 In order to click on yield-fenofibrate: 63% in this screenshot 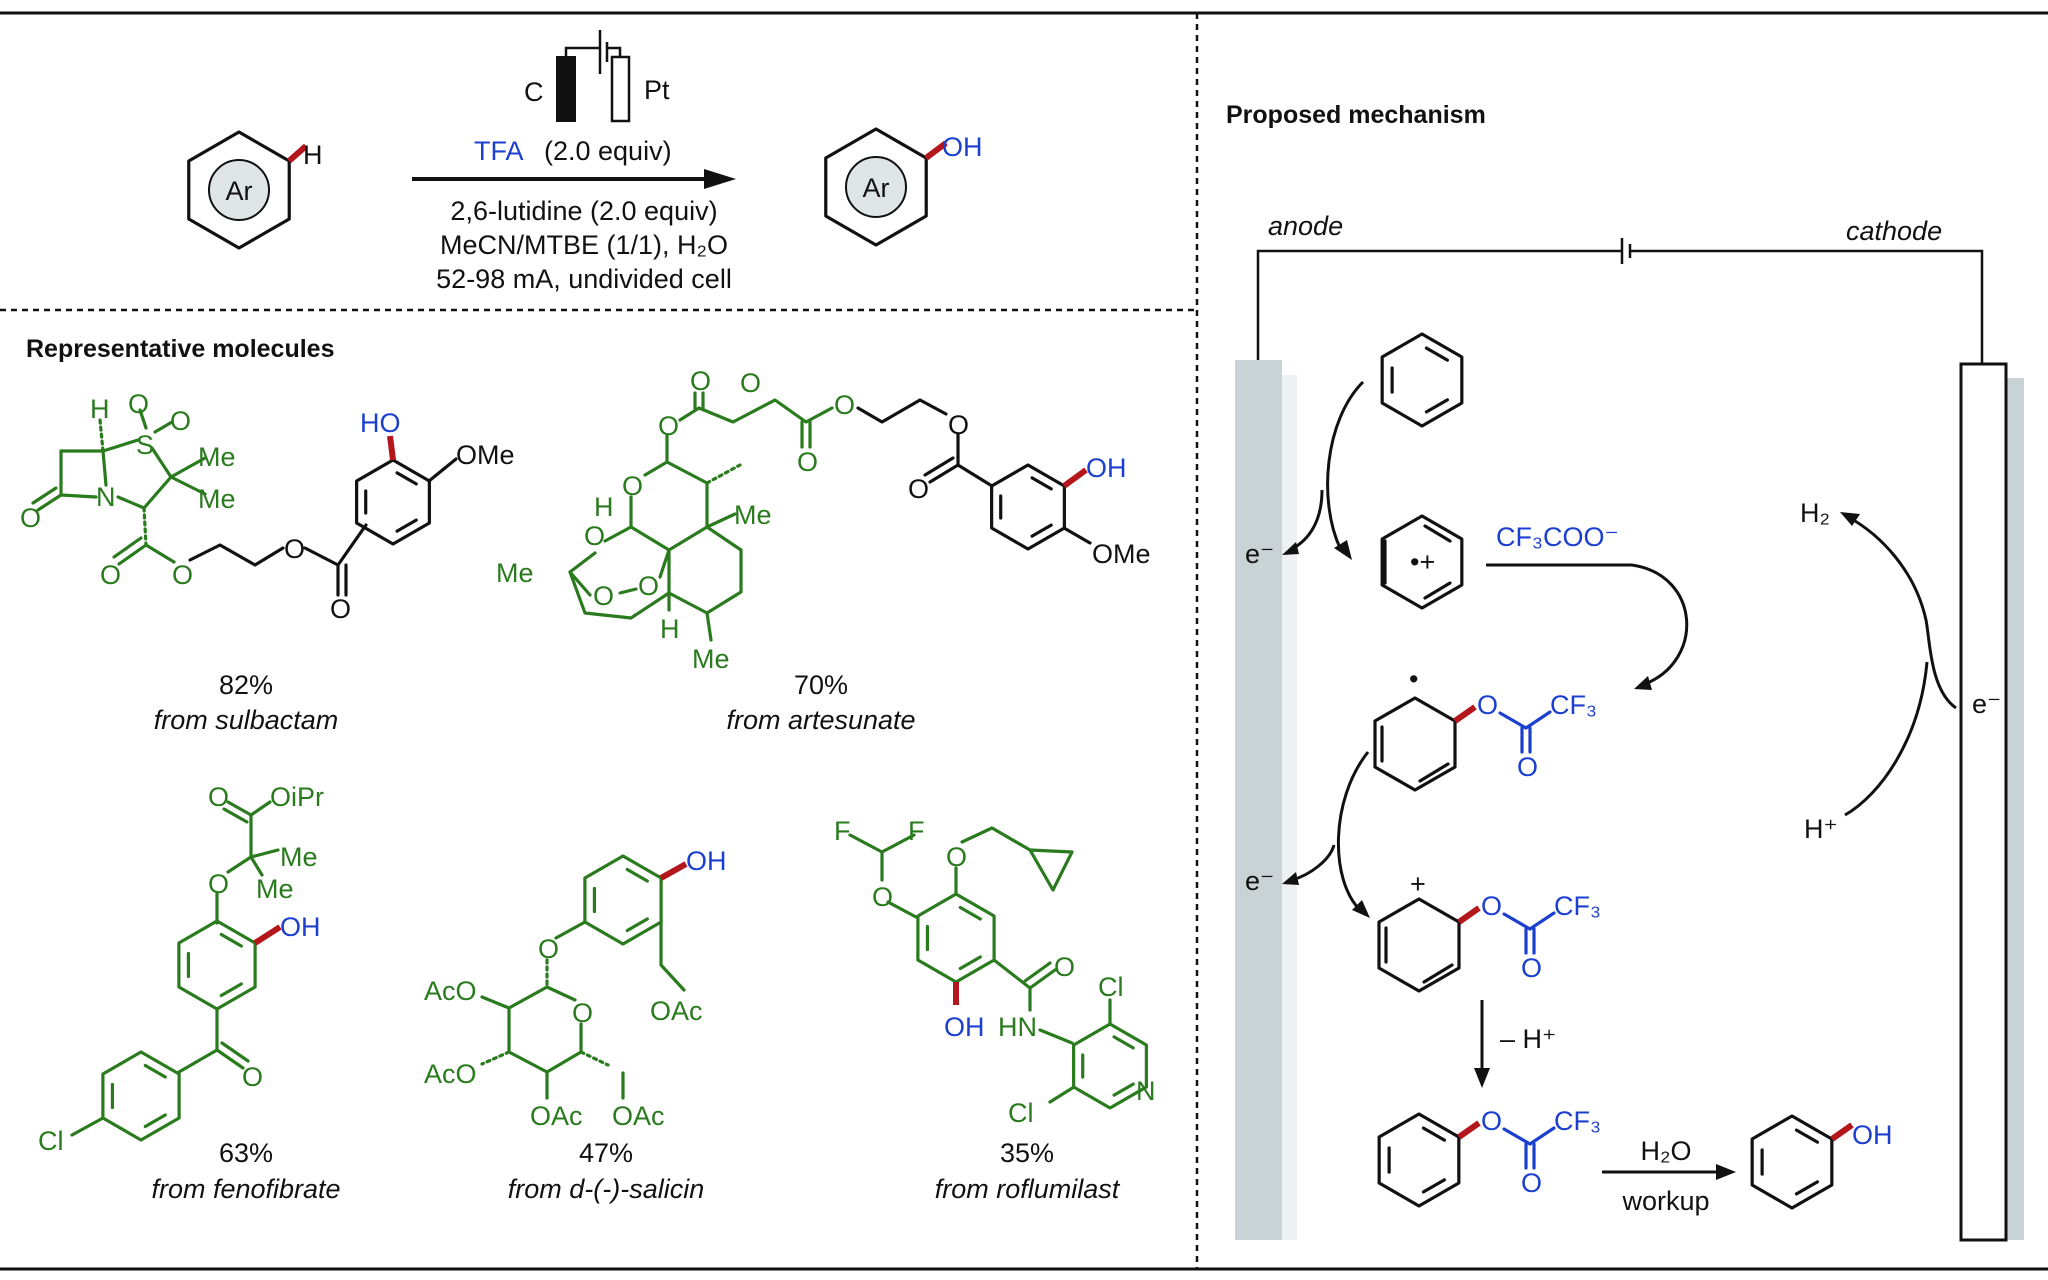, I will do `click(246, 1153)`.